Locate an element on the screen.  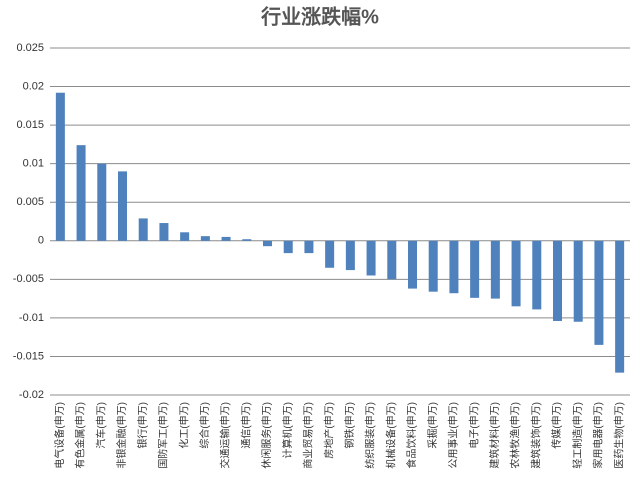
x-tick-label: 建筑装饰(申万) is located at coordinates (535, 435).